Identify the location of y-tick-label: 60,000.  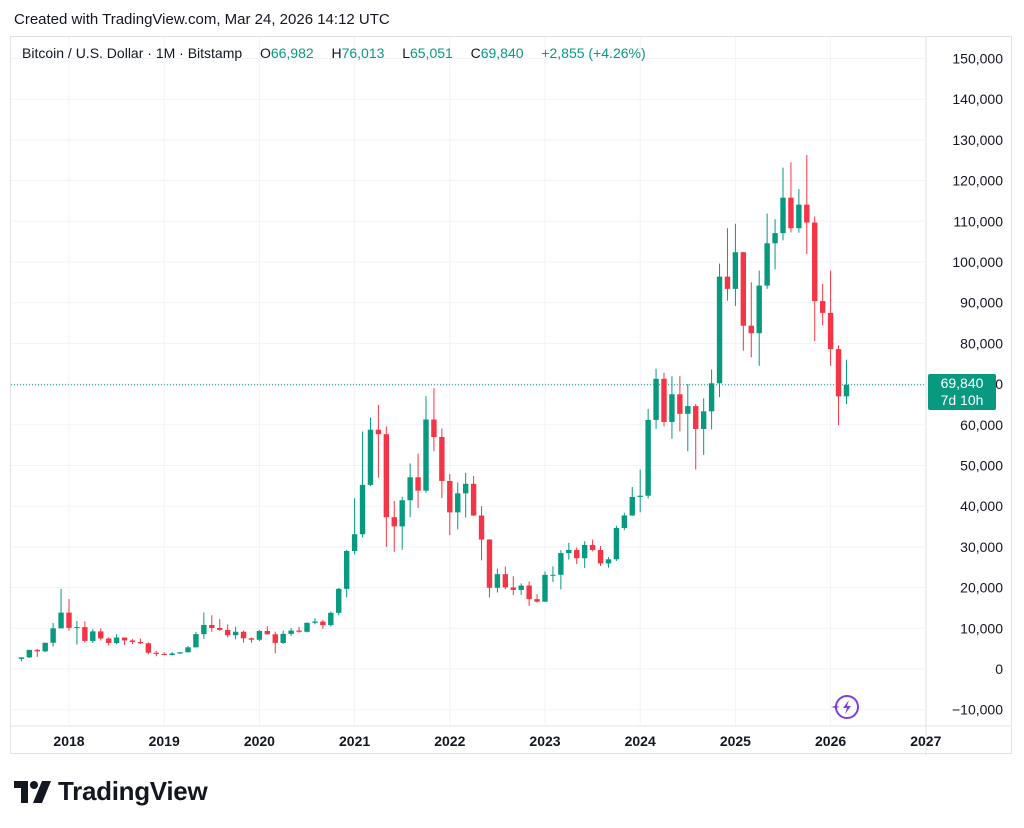
(981, 425).